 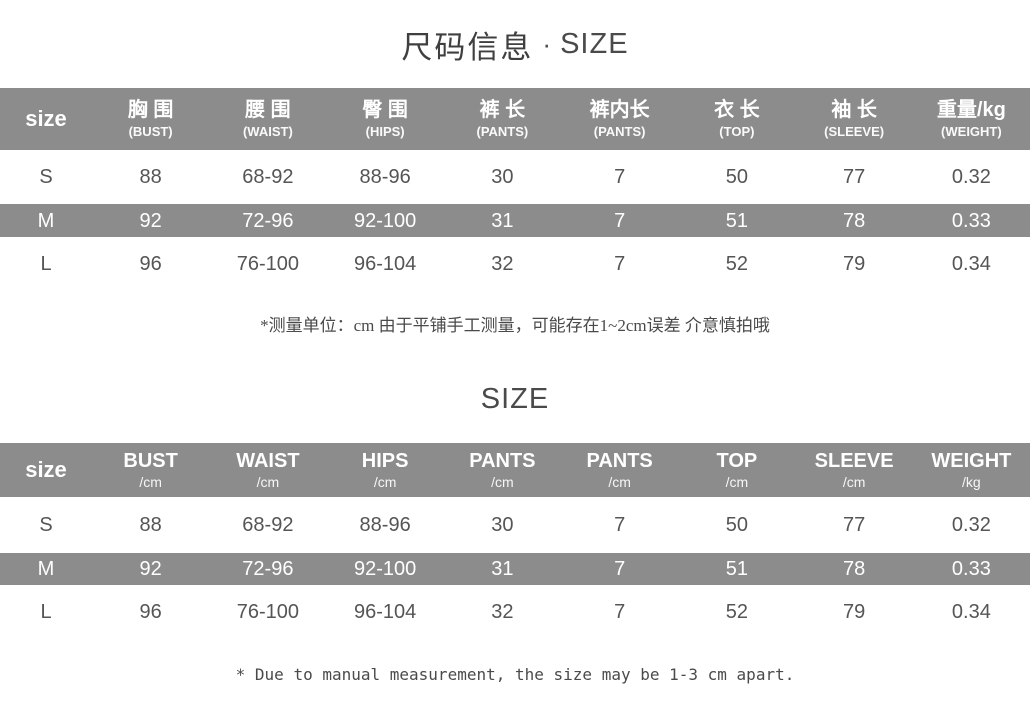 What do you see at coordinates (385, 469) in the screenshot?
I see `header-cell-hips: HIPS/cm` at bounding box center [385, 469].